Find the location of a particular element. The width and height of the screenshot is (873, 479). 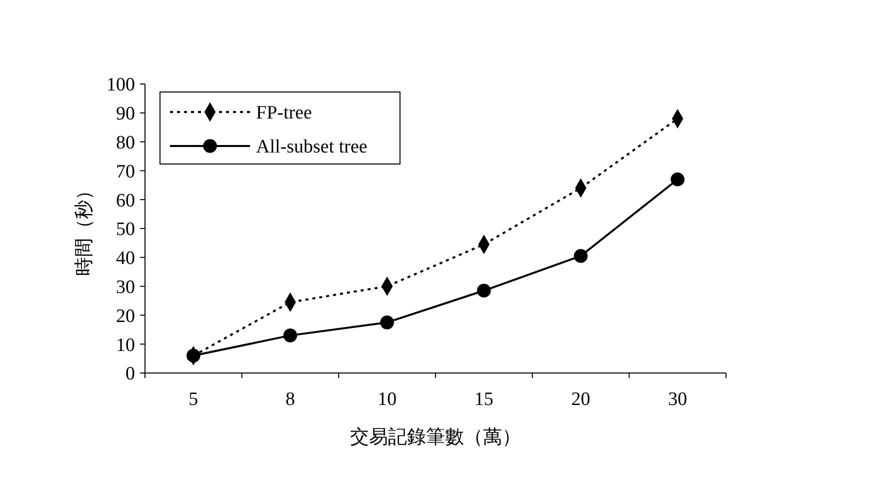

x-tick-label: 8 is located at coordinates (290, 399).